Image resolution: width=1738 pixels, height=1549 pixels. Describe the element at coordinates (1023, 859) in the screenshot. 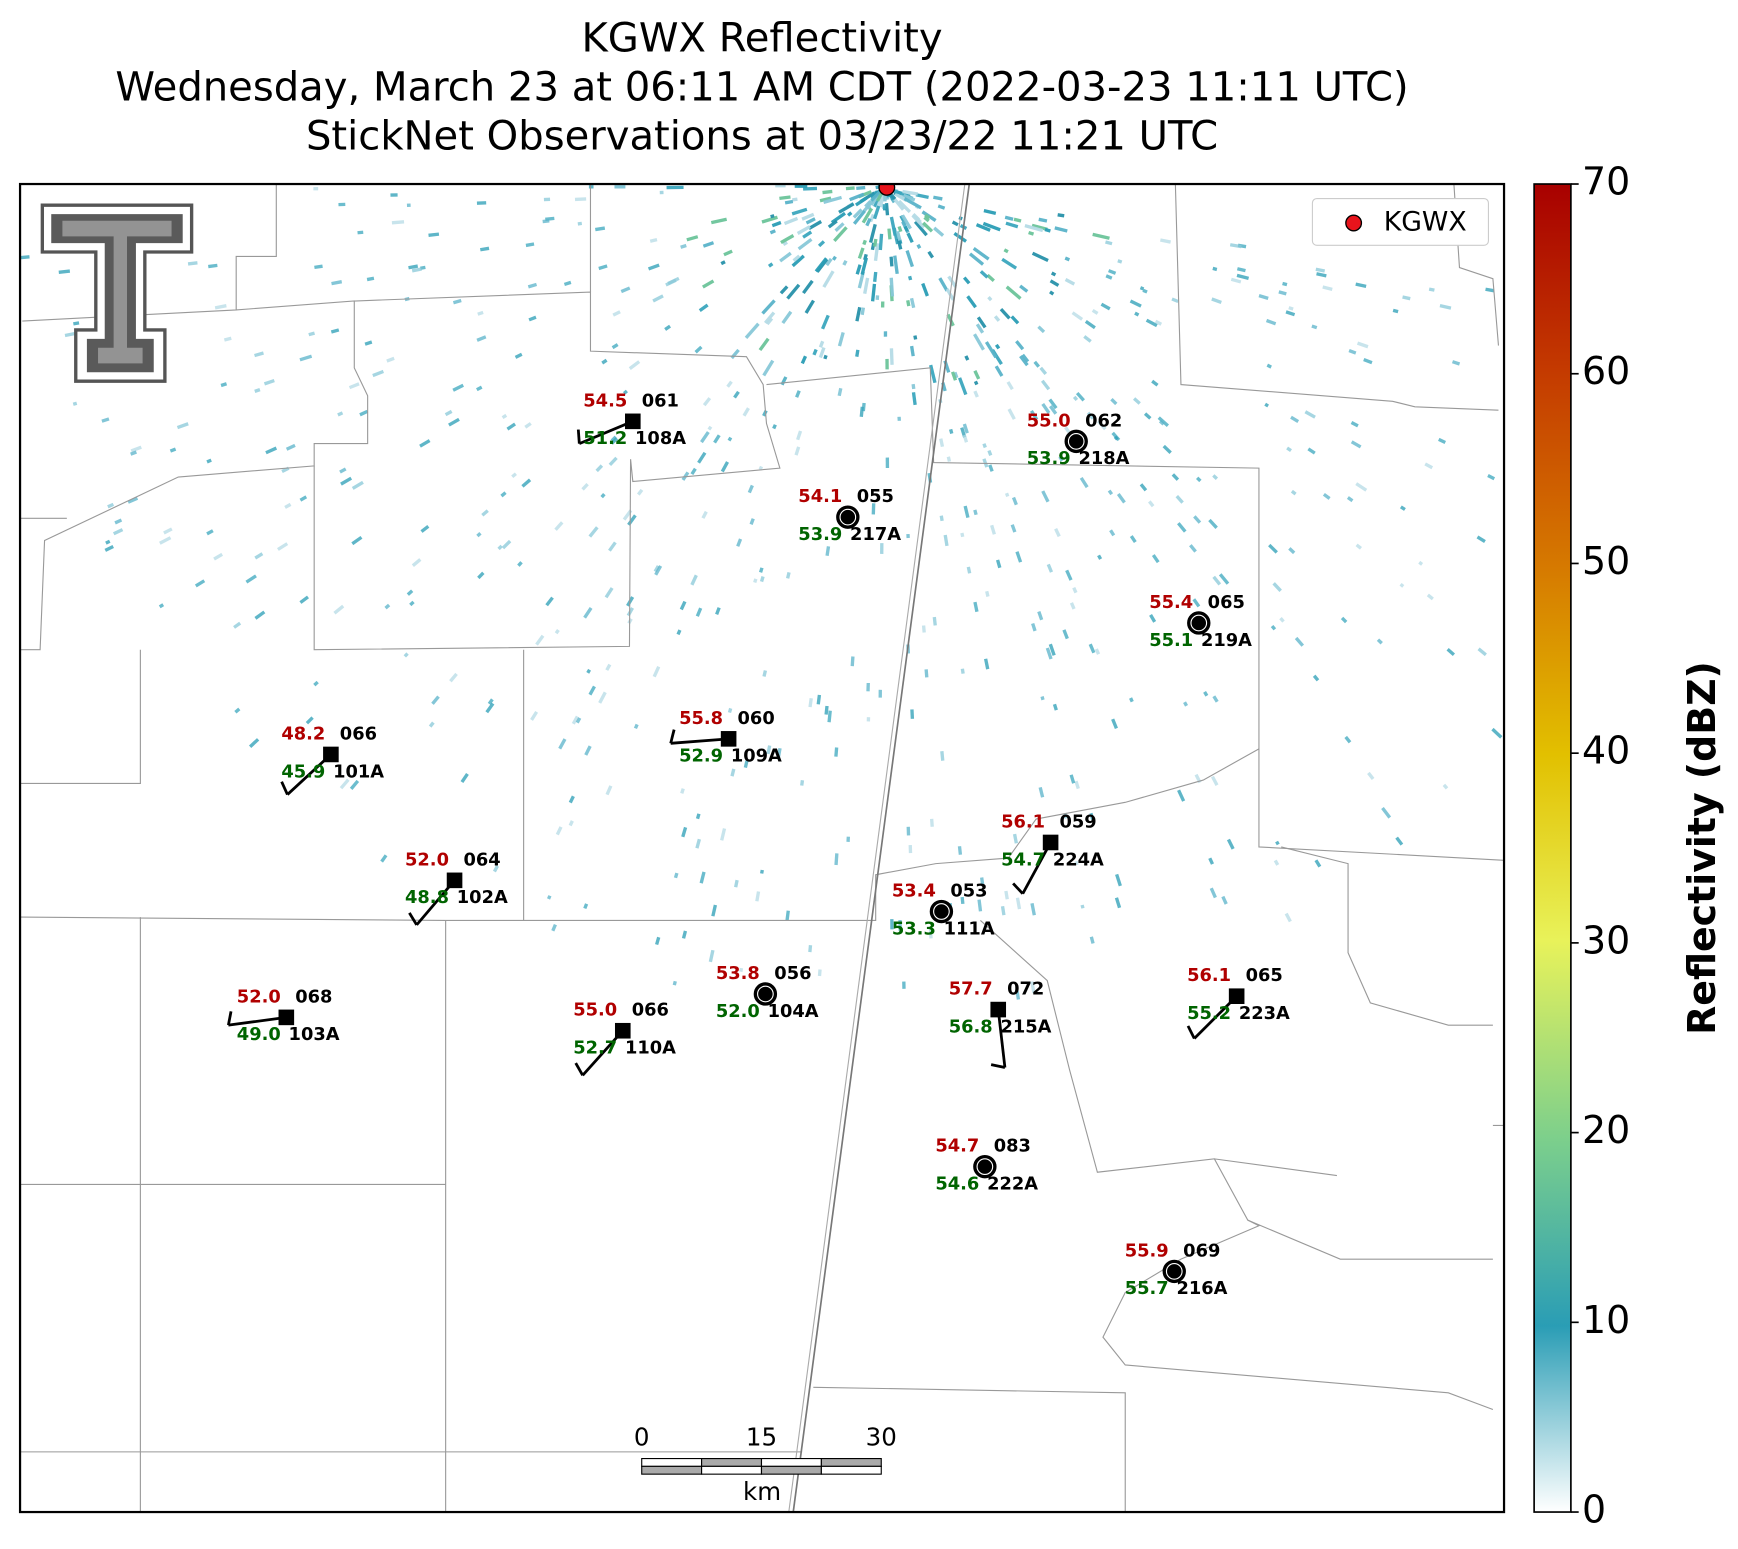

I see `station-dewpoint: 54.7` at that location.